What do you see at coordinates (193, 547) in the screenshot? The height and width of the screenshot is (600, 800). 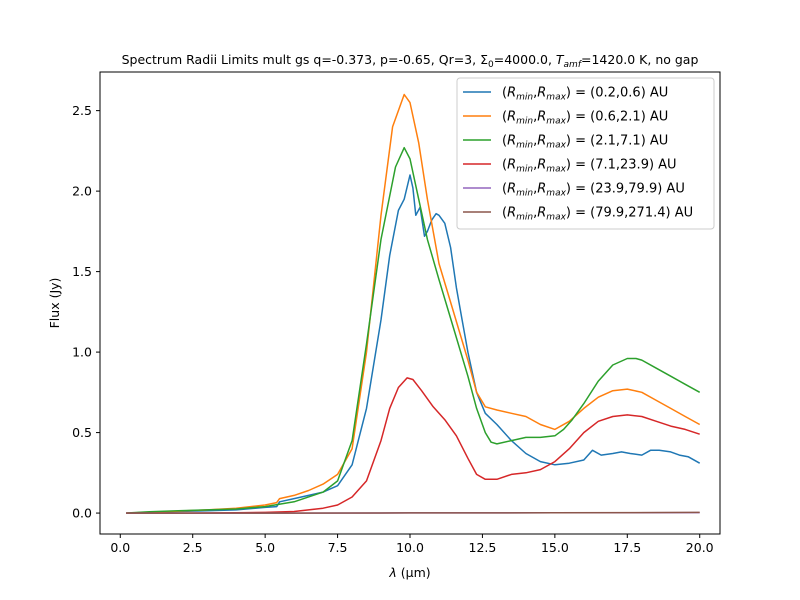 I see `x-tick-label: 2.5` at bounding box center [193, 547].